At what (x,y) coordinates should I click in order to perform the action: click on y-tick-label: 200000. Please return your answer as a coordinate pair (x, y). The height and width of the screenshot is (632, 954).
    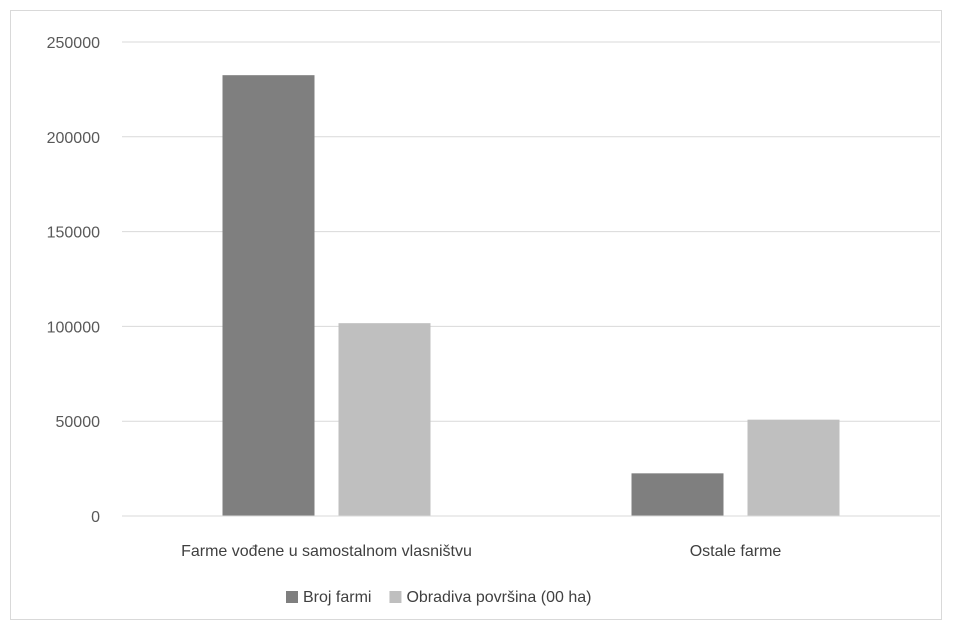
    Looking at the image, I should click on (73, 138).